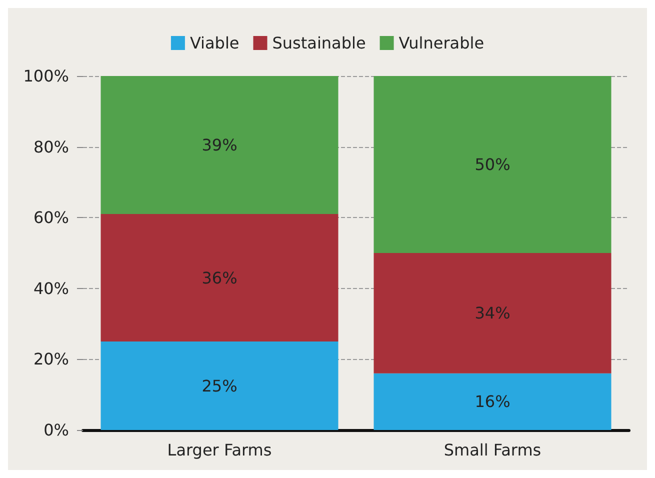 The width and height of the screenshot is (655, 478). What do you see at coordinates (51, 359) in the screenshot?
I see `y-tick-label: 20%` at bounding box center [51, 359].